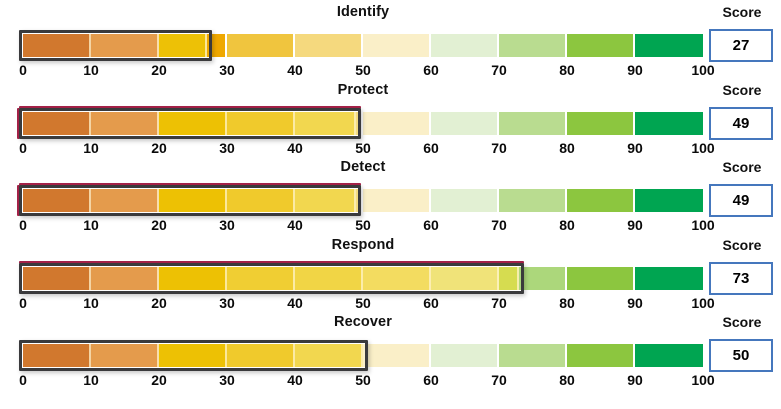 The width and height of the screenshot is (781, 409). I want to click on gauge-title: Detect, so click(363, 167).